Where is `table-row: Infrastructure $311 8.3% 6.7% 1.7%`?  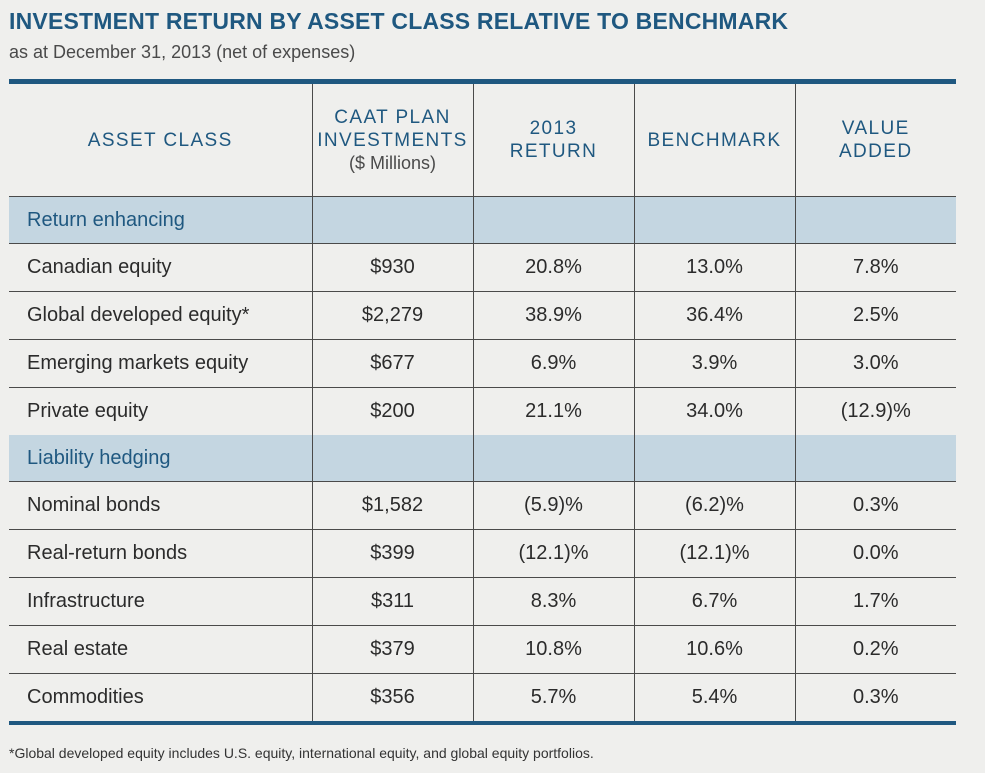 table-row: Infrastructure $311 8.3% 6.7% 1.7% is located at coordinates (482, 601).